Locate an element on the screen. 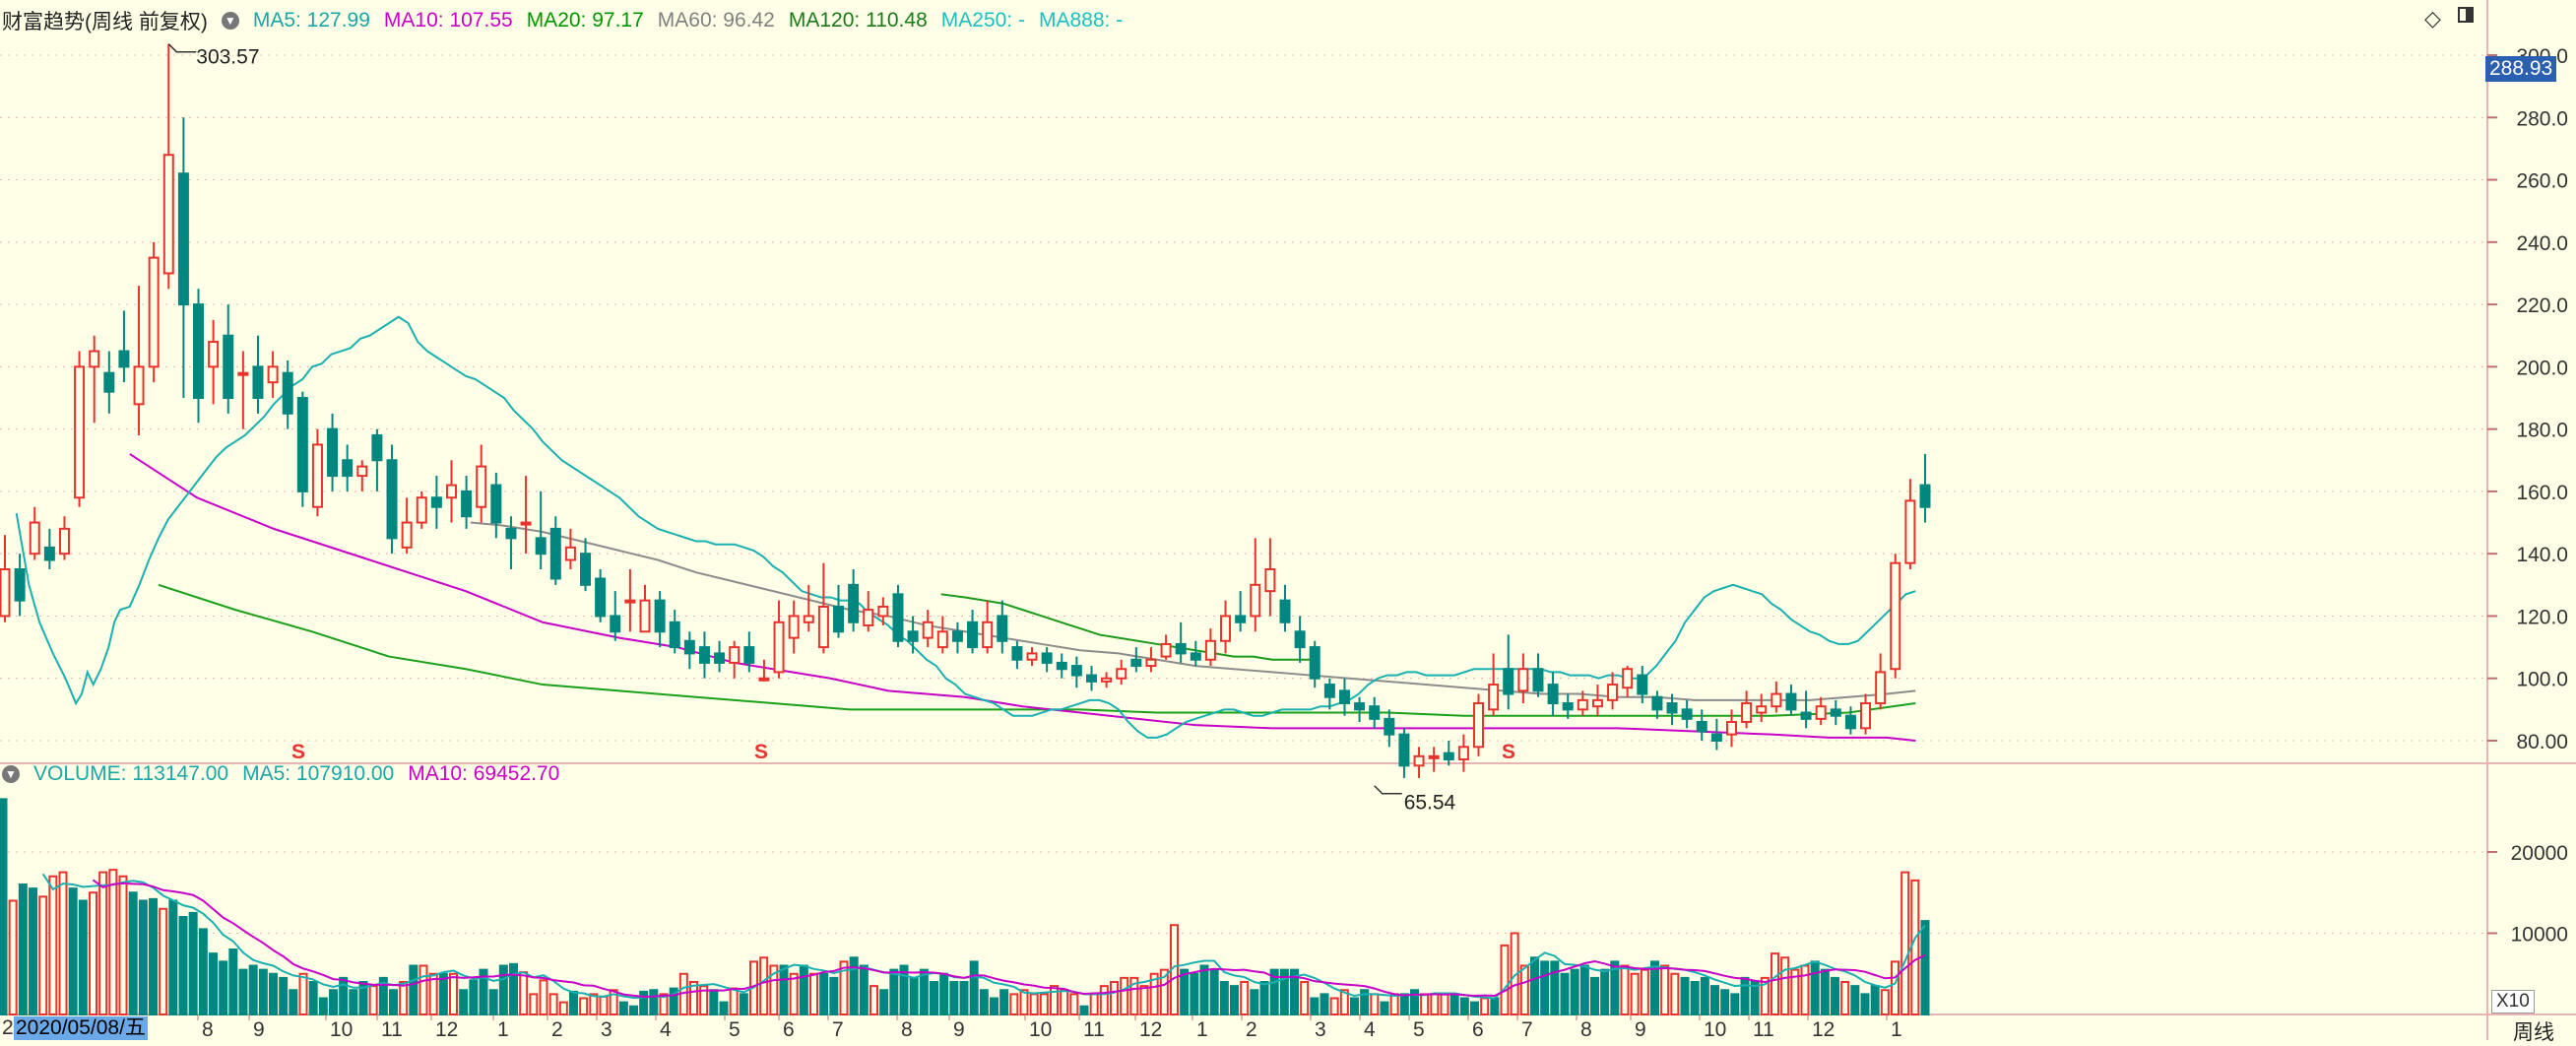 The image size is (2576, 1046). panel-toggle-icon is located at coordinates (2466, 15).